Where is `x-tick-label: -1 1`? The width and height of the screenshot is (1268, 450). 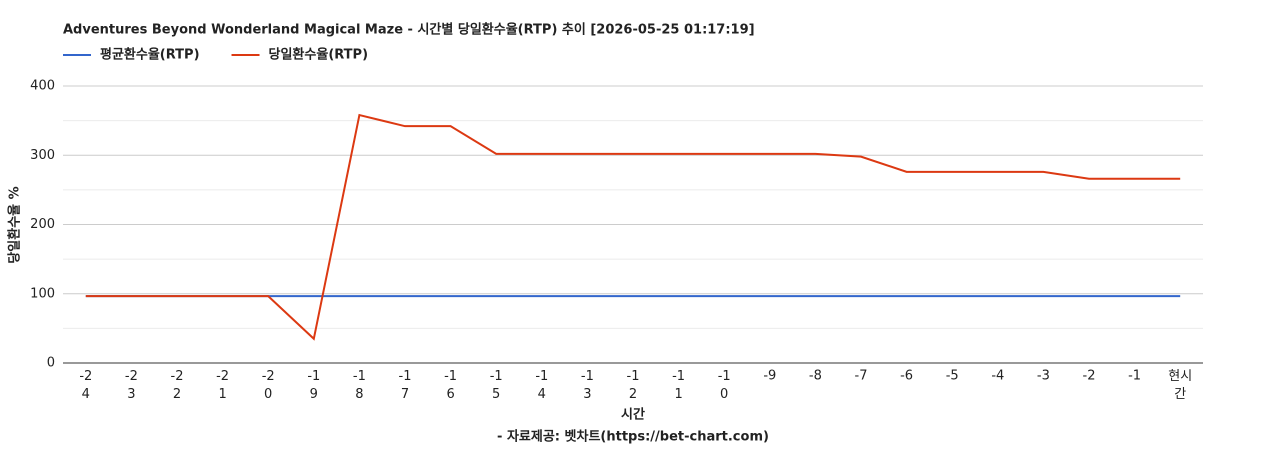 x-tick-label: -1 1 is located at coordinates (678, 385).